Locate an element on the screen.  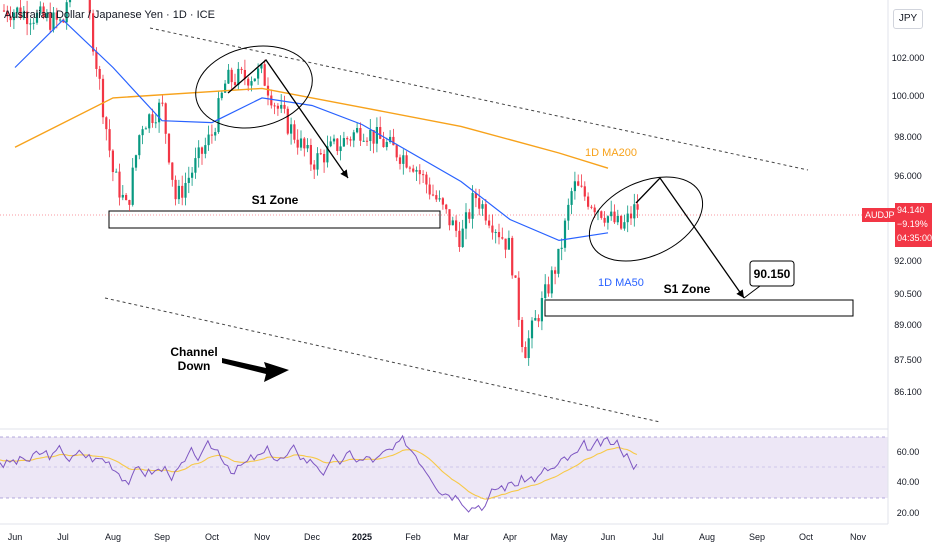
top-pattern-ellipse is located at coordinates (254, 87).